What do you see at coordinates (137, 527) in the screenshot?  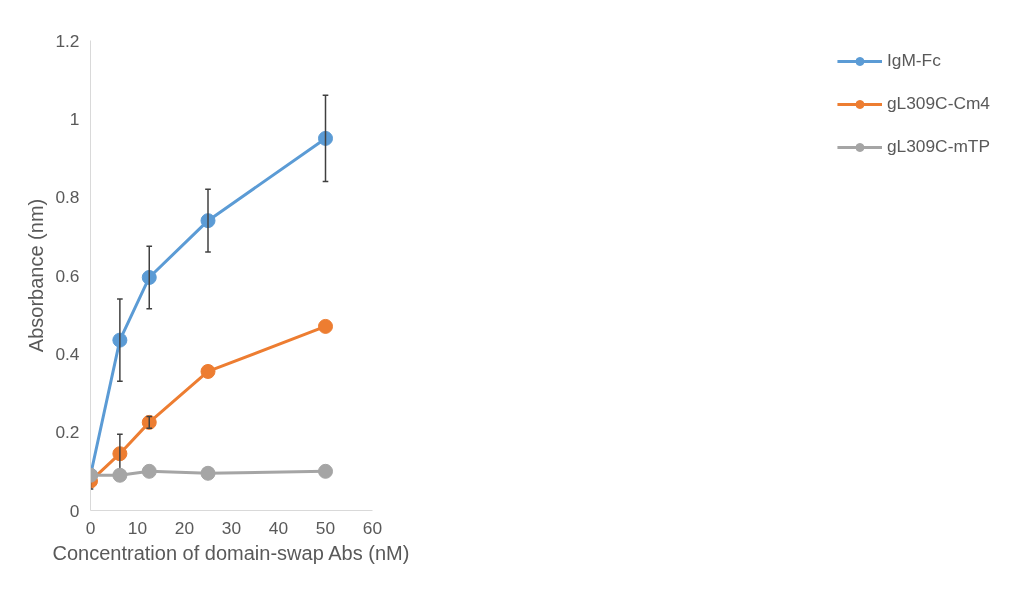 I see `x-tick-label: 10` at bounding box center [137, 527].